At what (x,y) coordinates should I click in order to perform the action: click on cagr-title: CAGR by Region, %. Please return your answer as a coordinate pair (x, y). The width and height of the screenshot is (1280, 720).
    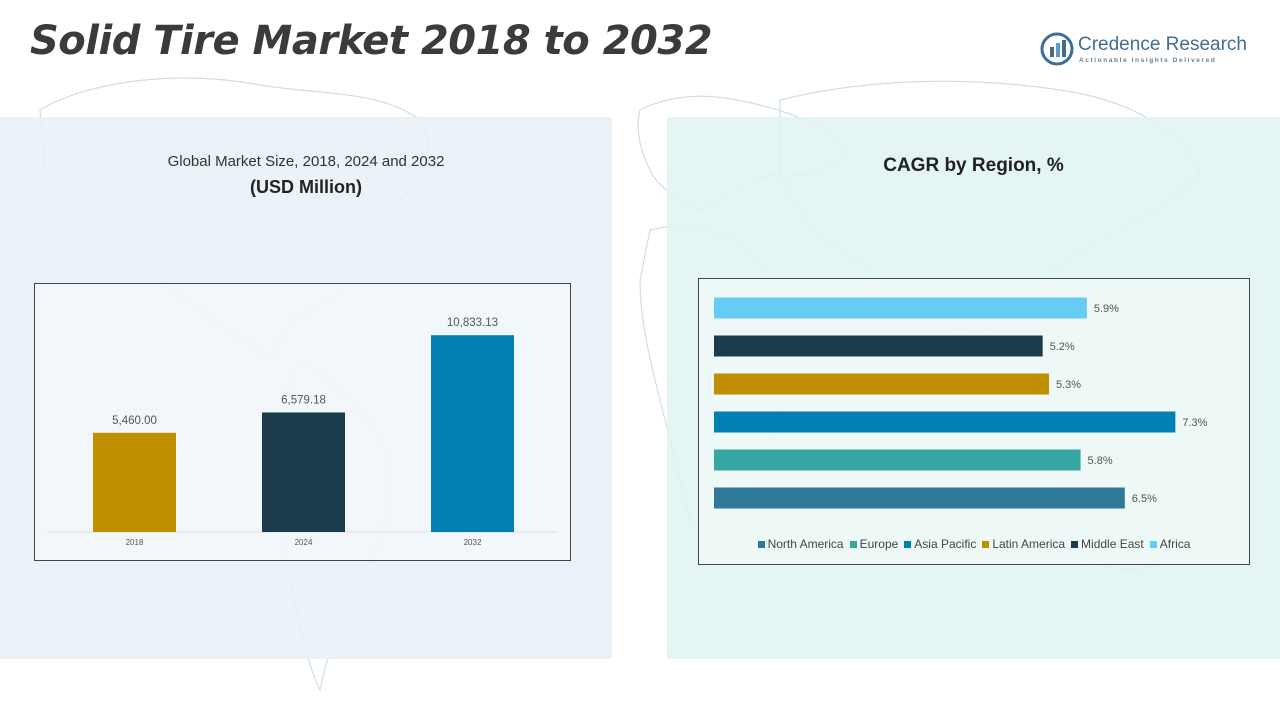
    Looking at the image, I should click on (973, 165).